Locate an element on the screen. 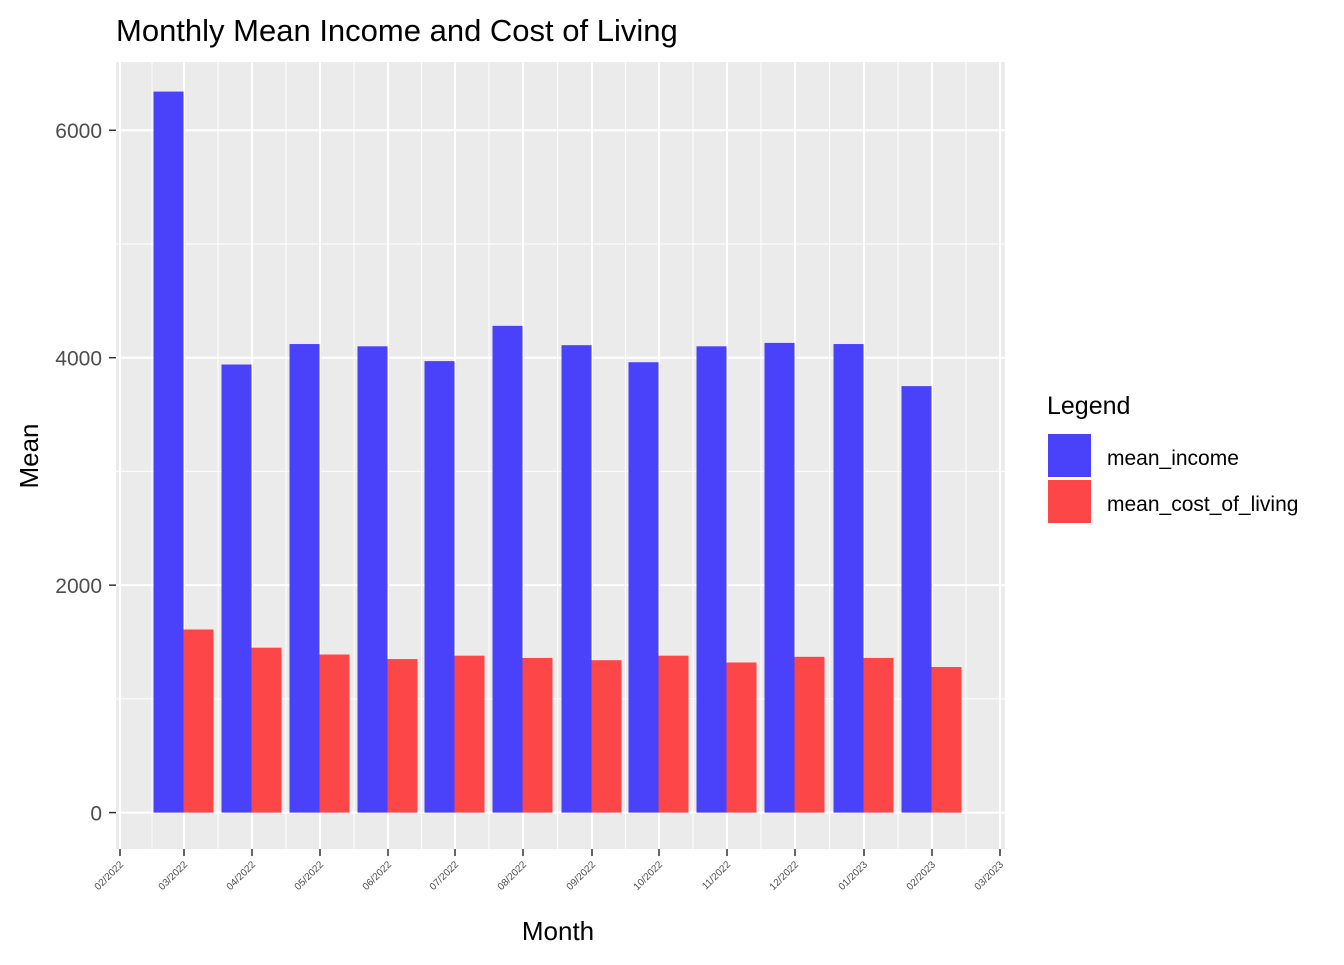  legend: Legend mean_income mean_cost_of_living is located at coordinates (1172, 457).